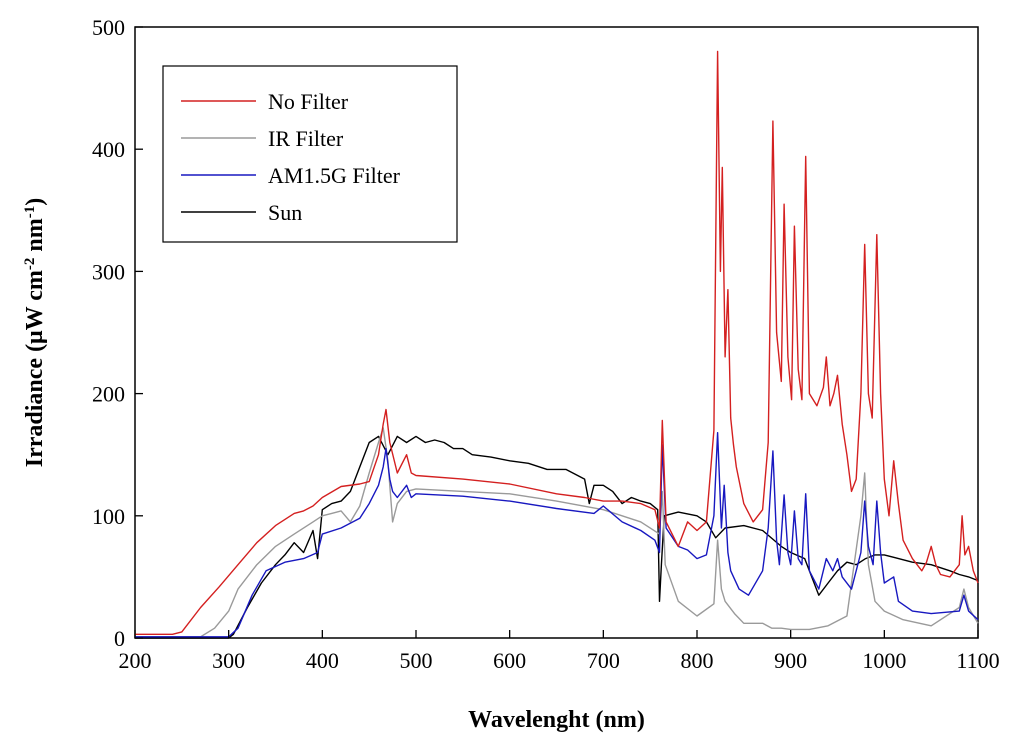 This screenshot has width=1010, height=745. Describe the element at coordinates (556, 720) in the screenshot. I see `x-axis-title: Wavelenght (nm)` at that location.